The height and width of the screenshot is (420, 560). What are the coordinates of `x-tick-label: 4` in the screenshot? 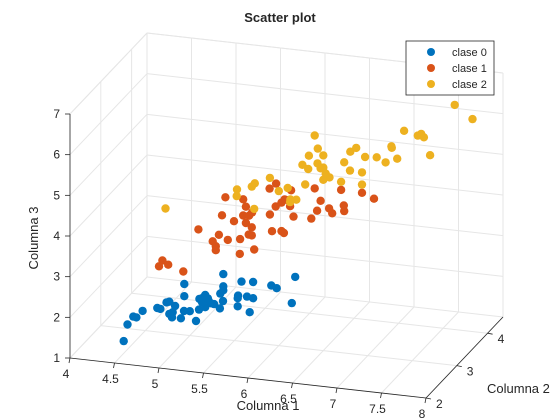 It's located at (66, 374).